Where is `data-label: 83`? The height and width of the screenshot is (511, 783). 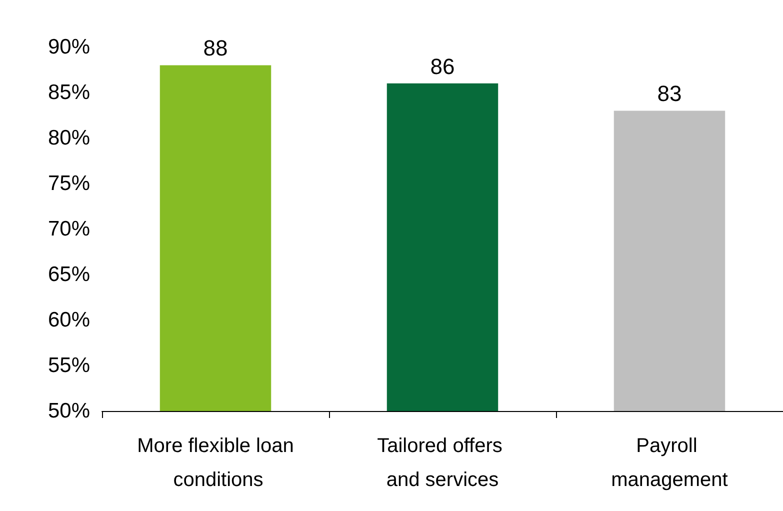 data-label: 83 is located at coordinates (669, 93).